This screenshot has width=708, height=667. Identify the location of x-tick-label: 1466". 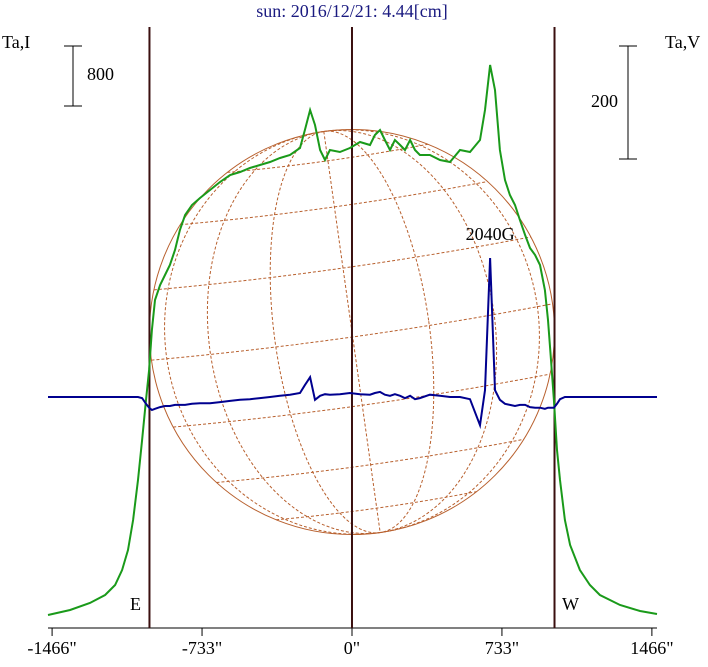
(651, 648).